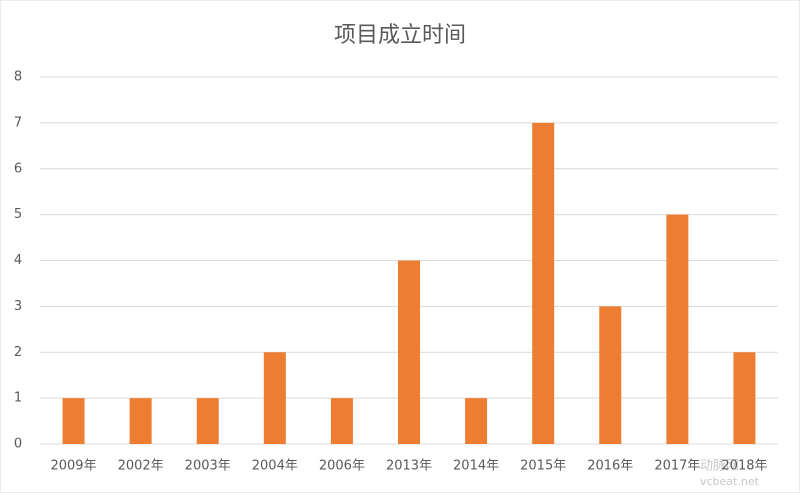 The width and height of the screenshot is (800, 493). Describe the element at coordinates (18, 77) in the screenshot. I see `y-tick-label: 8` at that location.